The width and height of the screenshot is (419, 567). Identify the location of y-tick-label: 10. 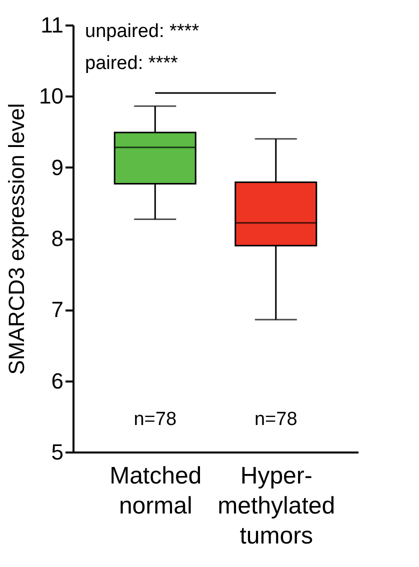
(51, 96).